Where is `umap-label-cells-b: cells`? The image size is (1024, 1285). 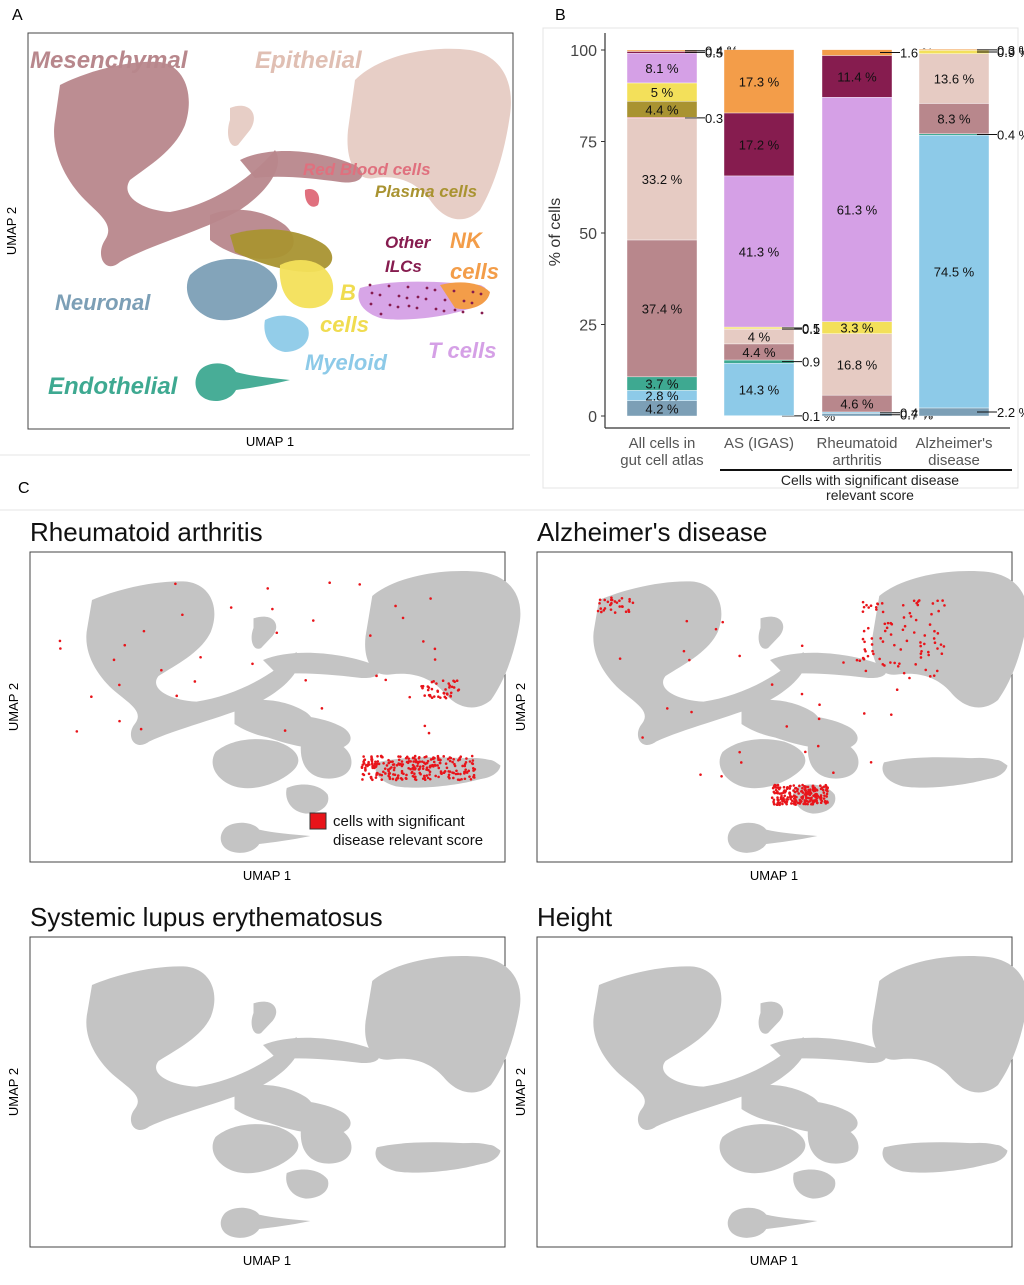 umap-label-cells-b: cells is located at coordinates (344, 324).